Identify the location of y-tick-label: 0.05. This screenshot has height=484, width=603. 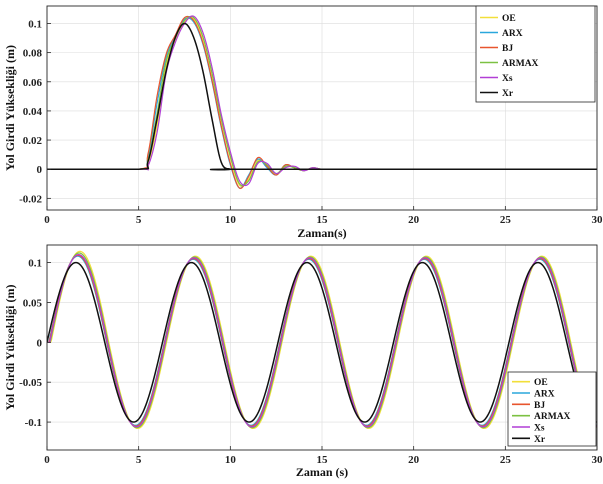
(33, 303).